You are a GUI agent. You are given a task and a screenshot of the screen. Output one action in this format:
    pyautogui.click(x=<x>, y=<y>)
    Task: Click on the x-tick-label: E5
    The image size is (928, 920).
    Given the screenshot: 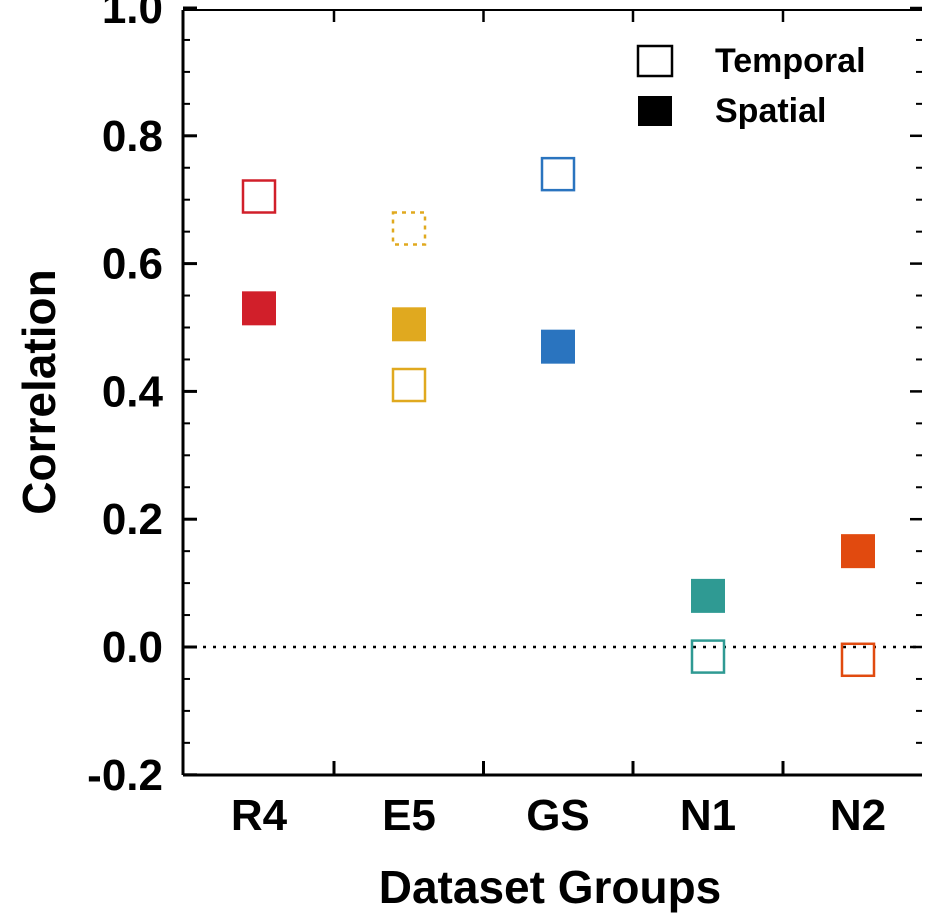 What is the action you would take?
    pyautogui.click(x=409, y=815)
    